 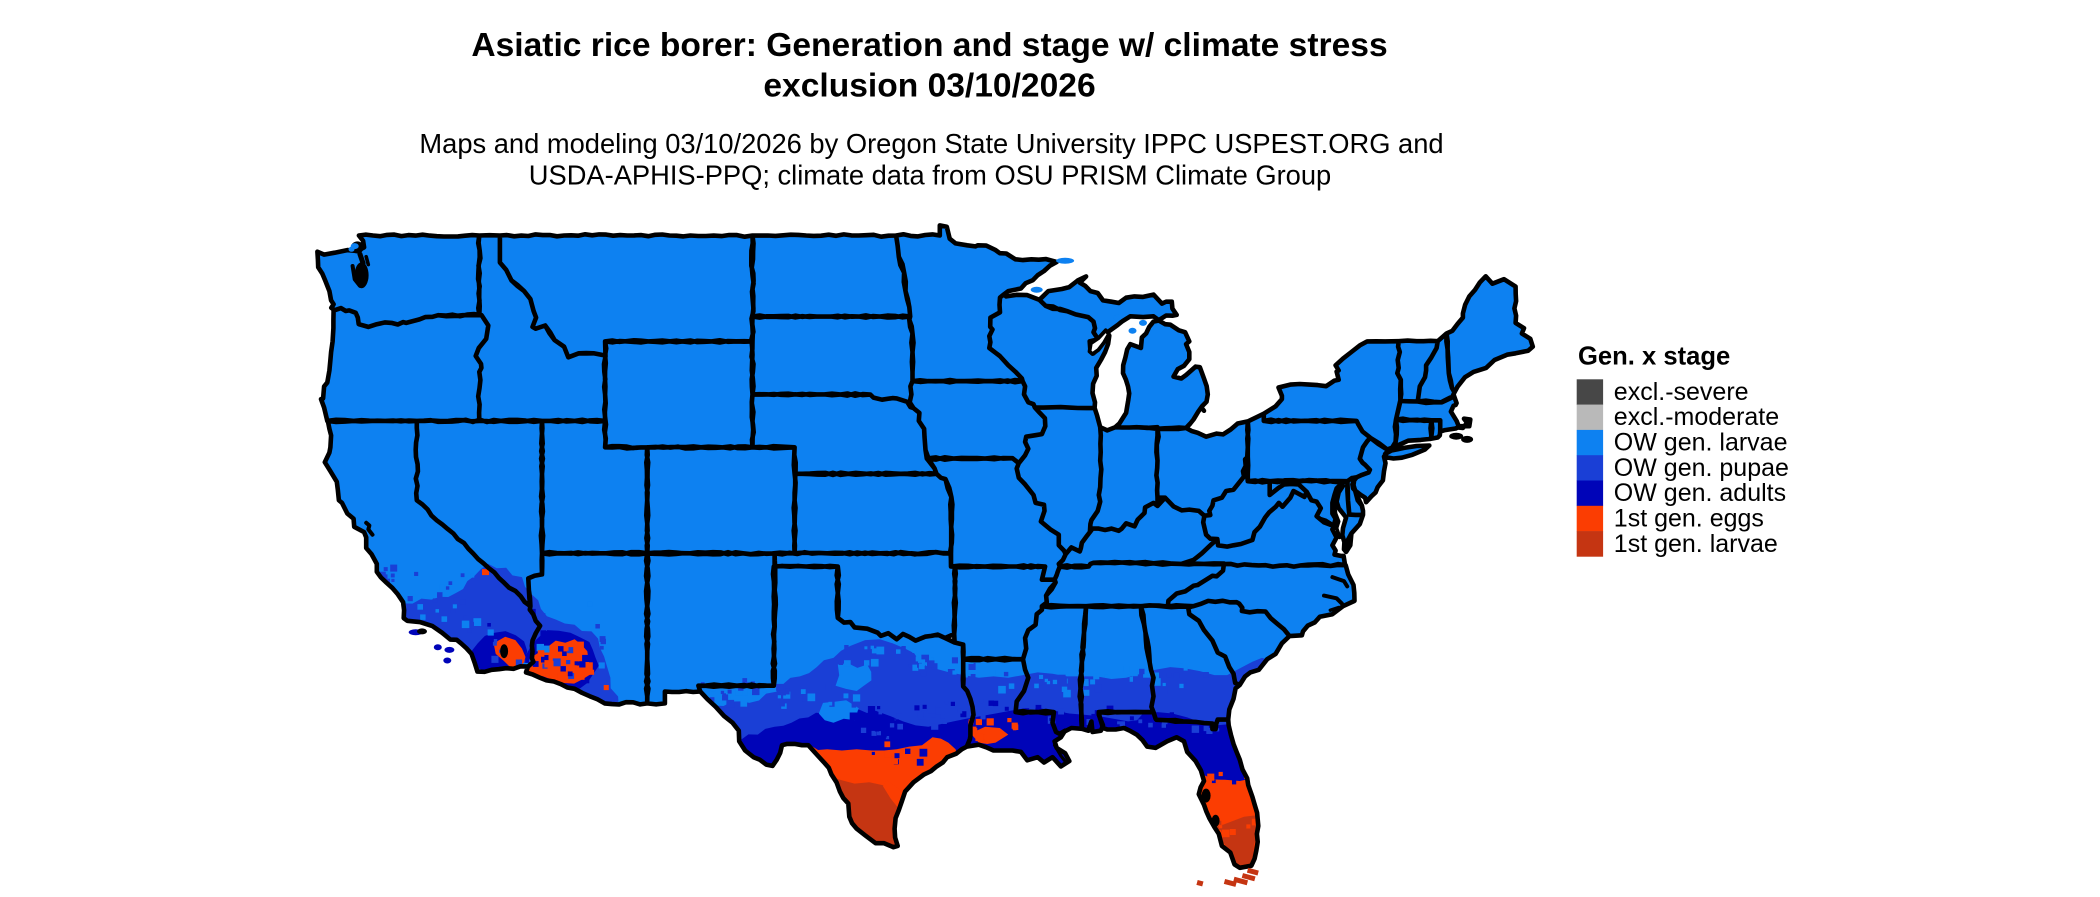 I want to click on svg-text: excl.-severe, so click(x=1681, y=392).